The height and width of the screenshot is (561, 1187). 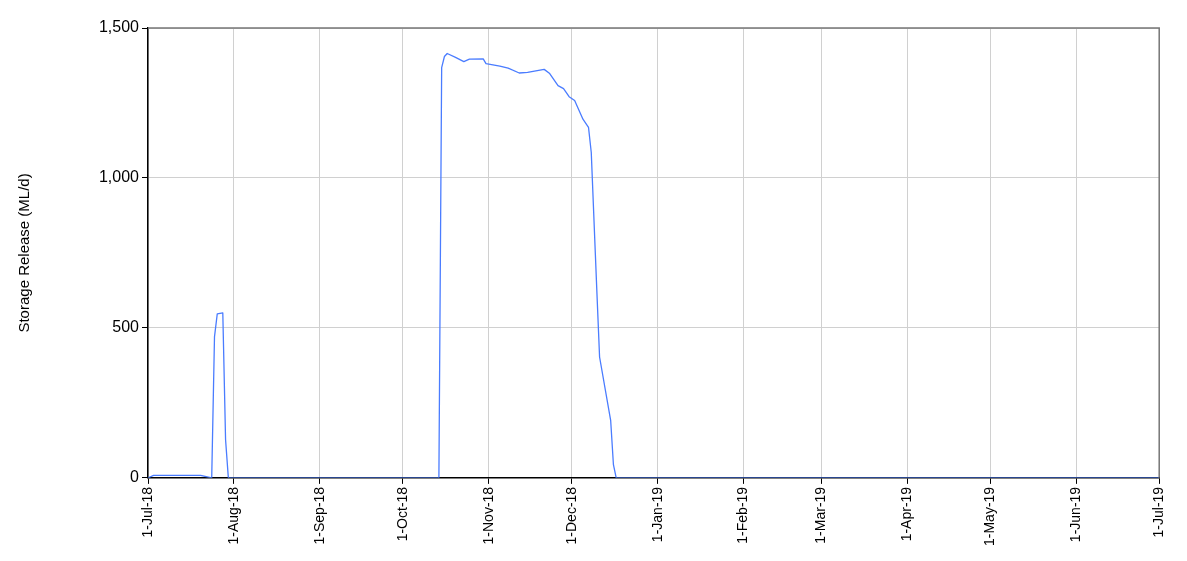 What do you see at coordinates (656, 514) in the screenshot?
I see `x-tick-label: 1-Jan-19` at bounding box center [656, 514].